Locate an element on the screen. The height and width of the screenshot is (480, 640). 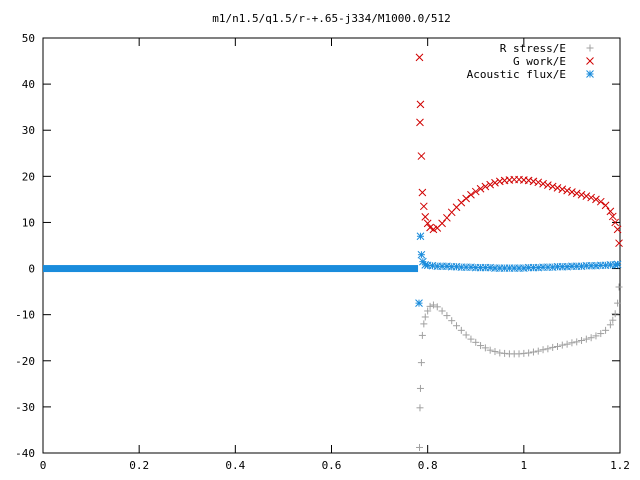
legend-label: R stress/E is located at coordinates (533, 48).